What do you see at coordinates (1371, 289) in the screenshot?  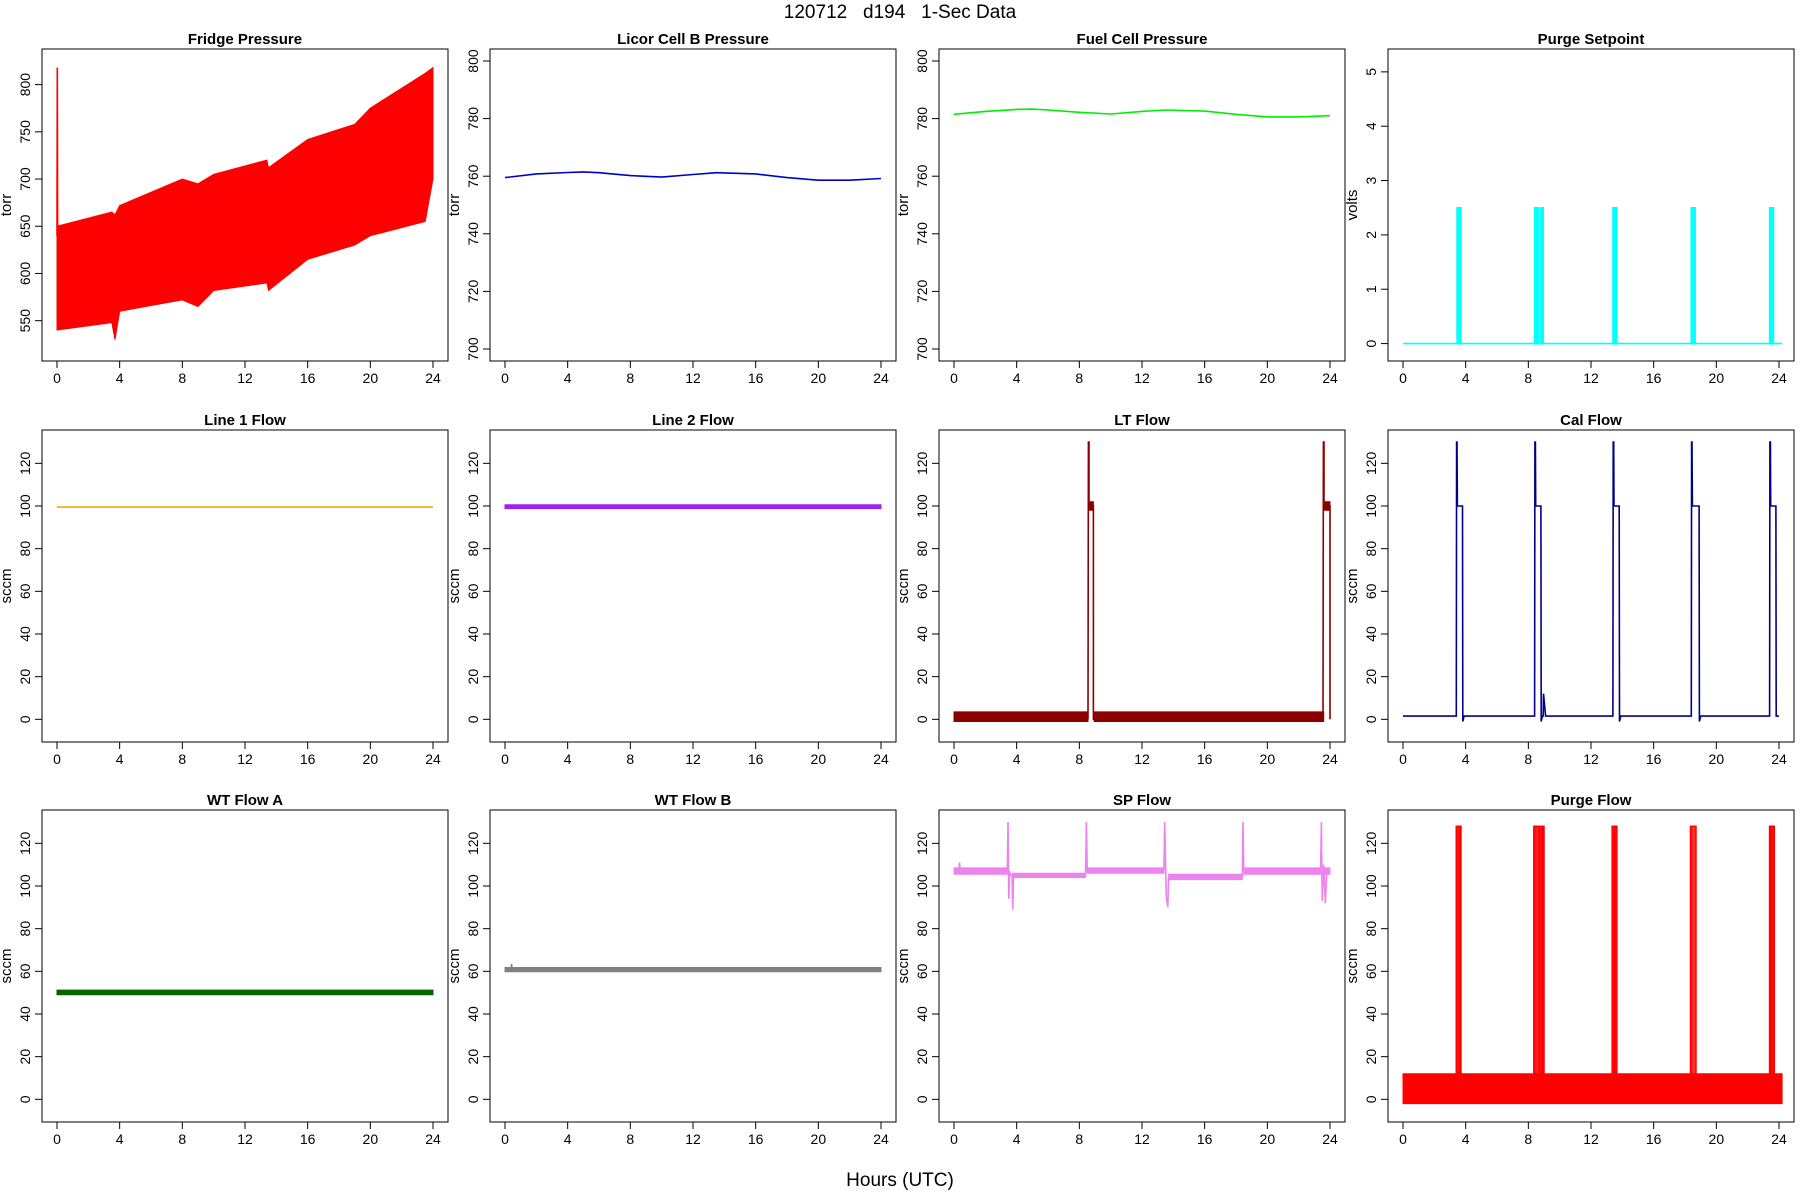 I see `y-tick-label: 1` at bounding box center [1371, 289].